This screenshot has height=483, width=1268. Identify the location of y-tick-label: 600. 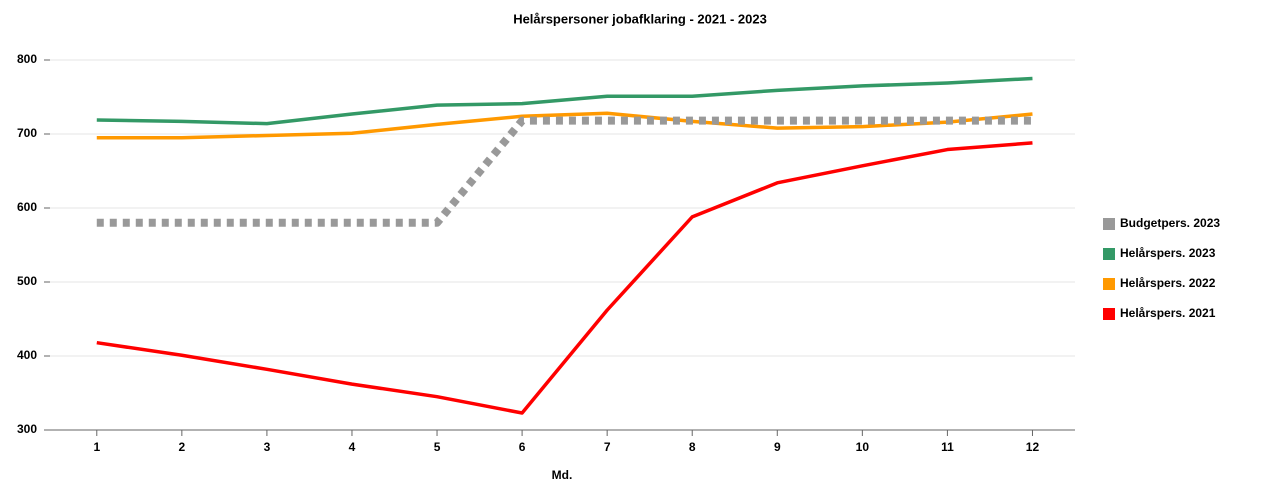
(27, 207).